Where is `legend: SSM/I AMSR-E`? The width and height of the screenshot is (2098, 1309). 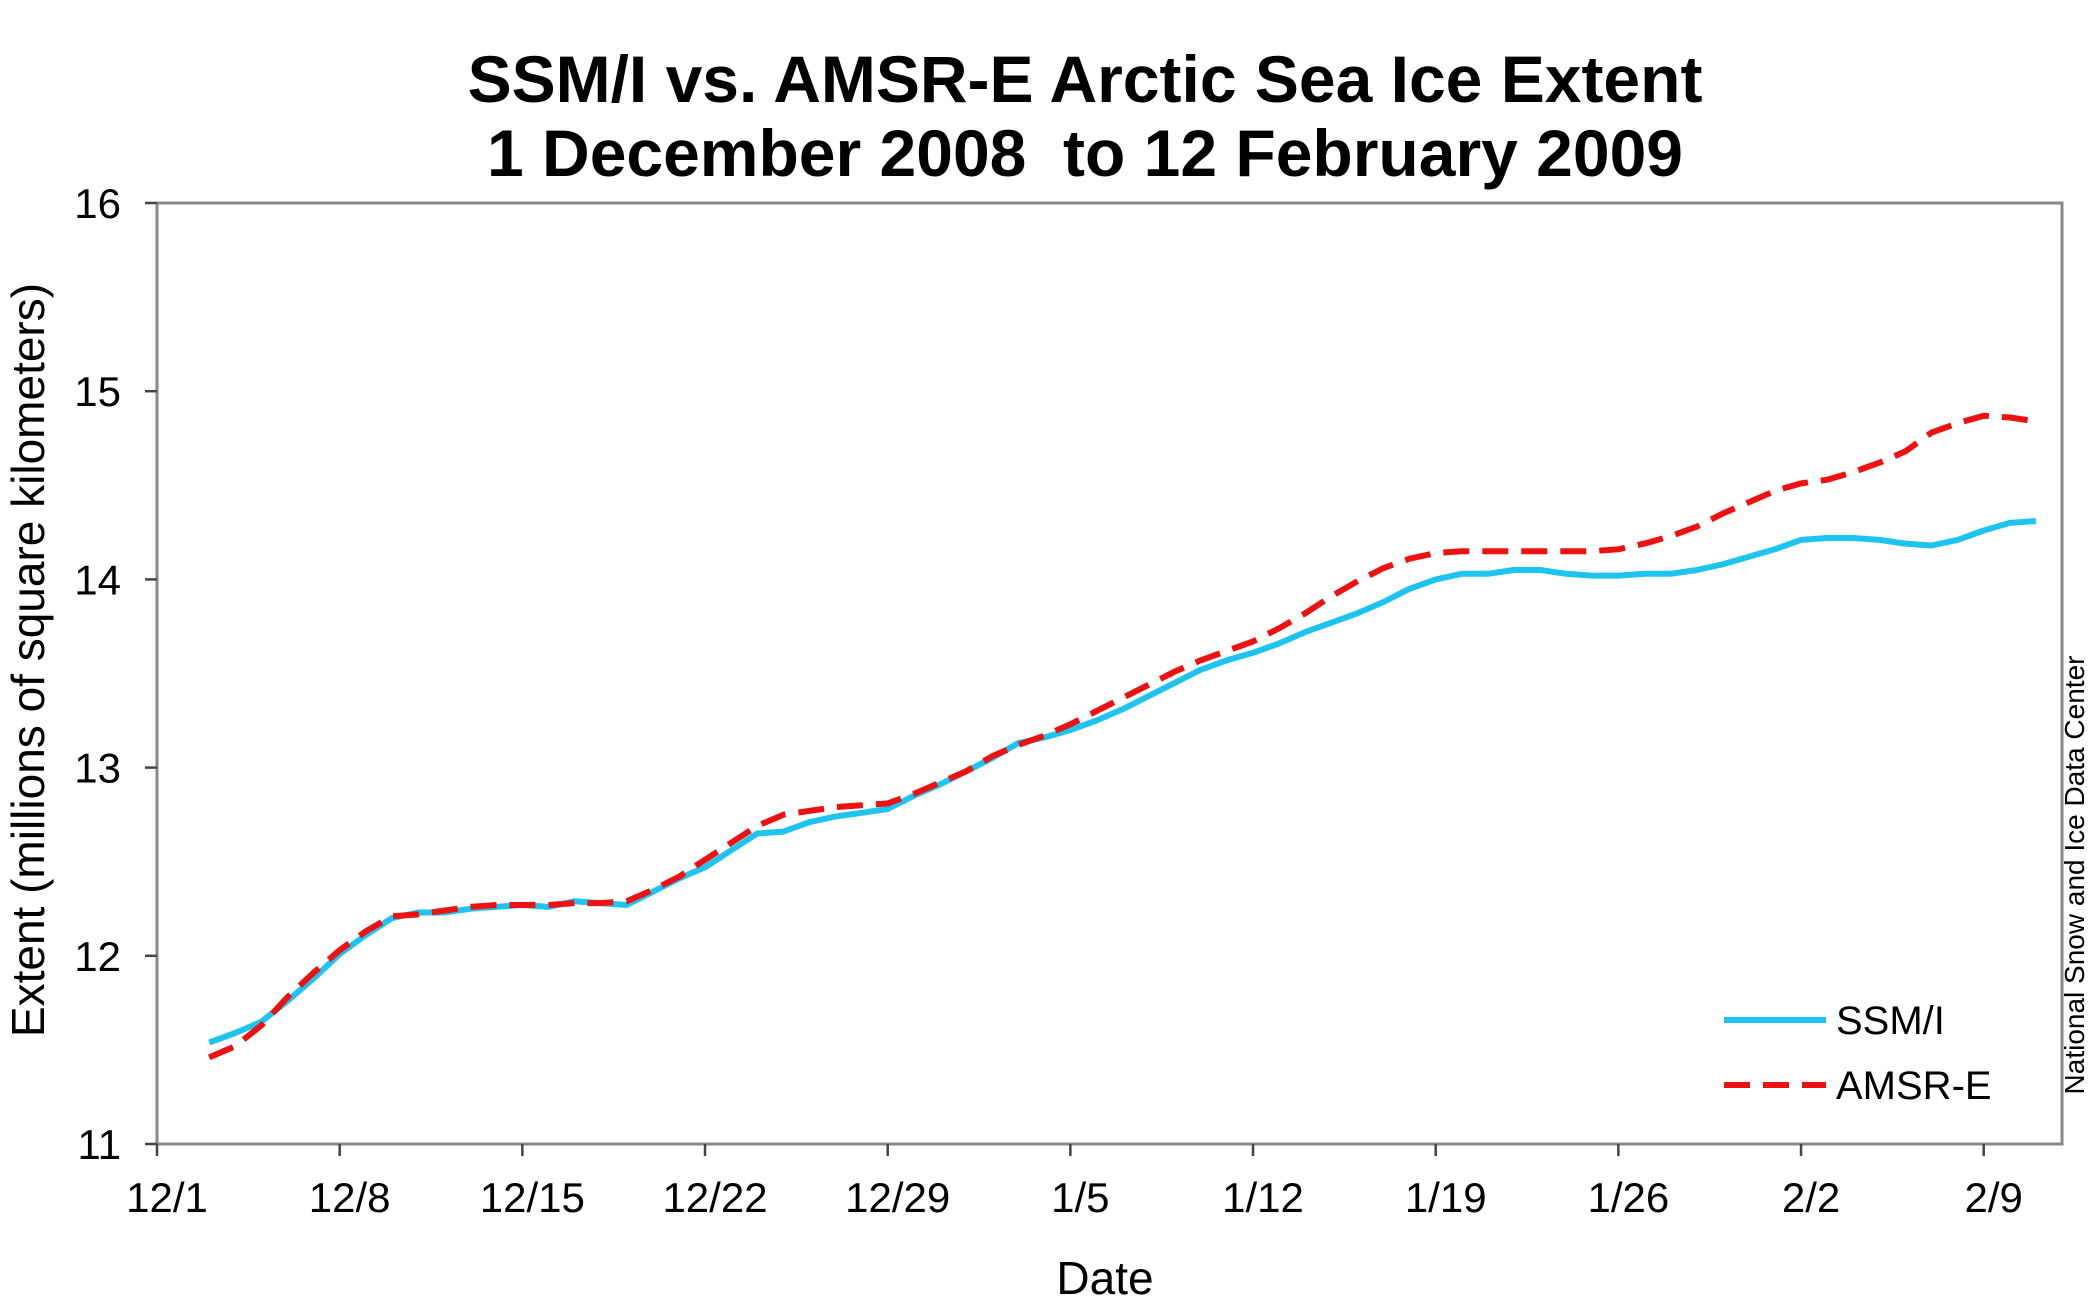 legend: SSM/I AMSR-E is located at coordinates (1858, 1053).